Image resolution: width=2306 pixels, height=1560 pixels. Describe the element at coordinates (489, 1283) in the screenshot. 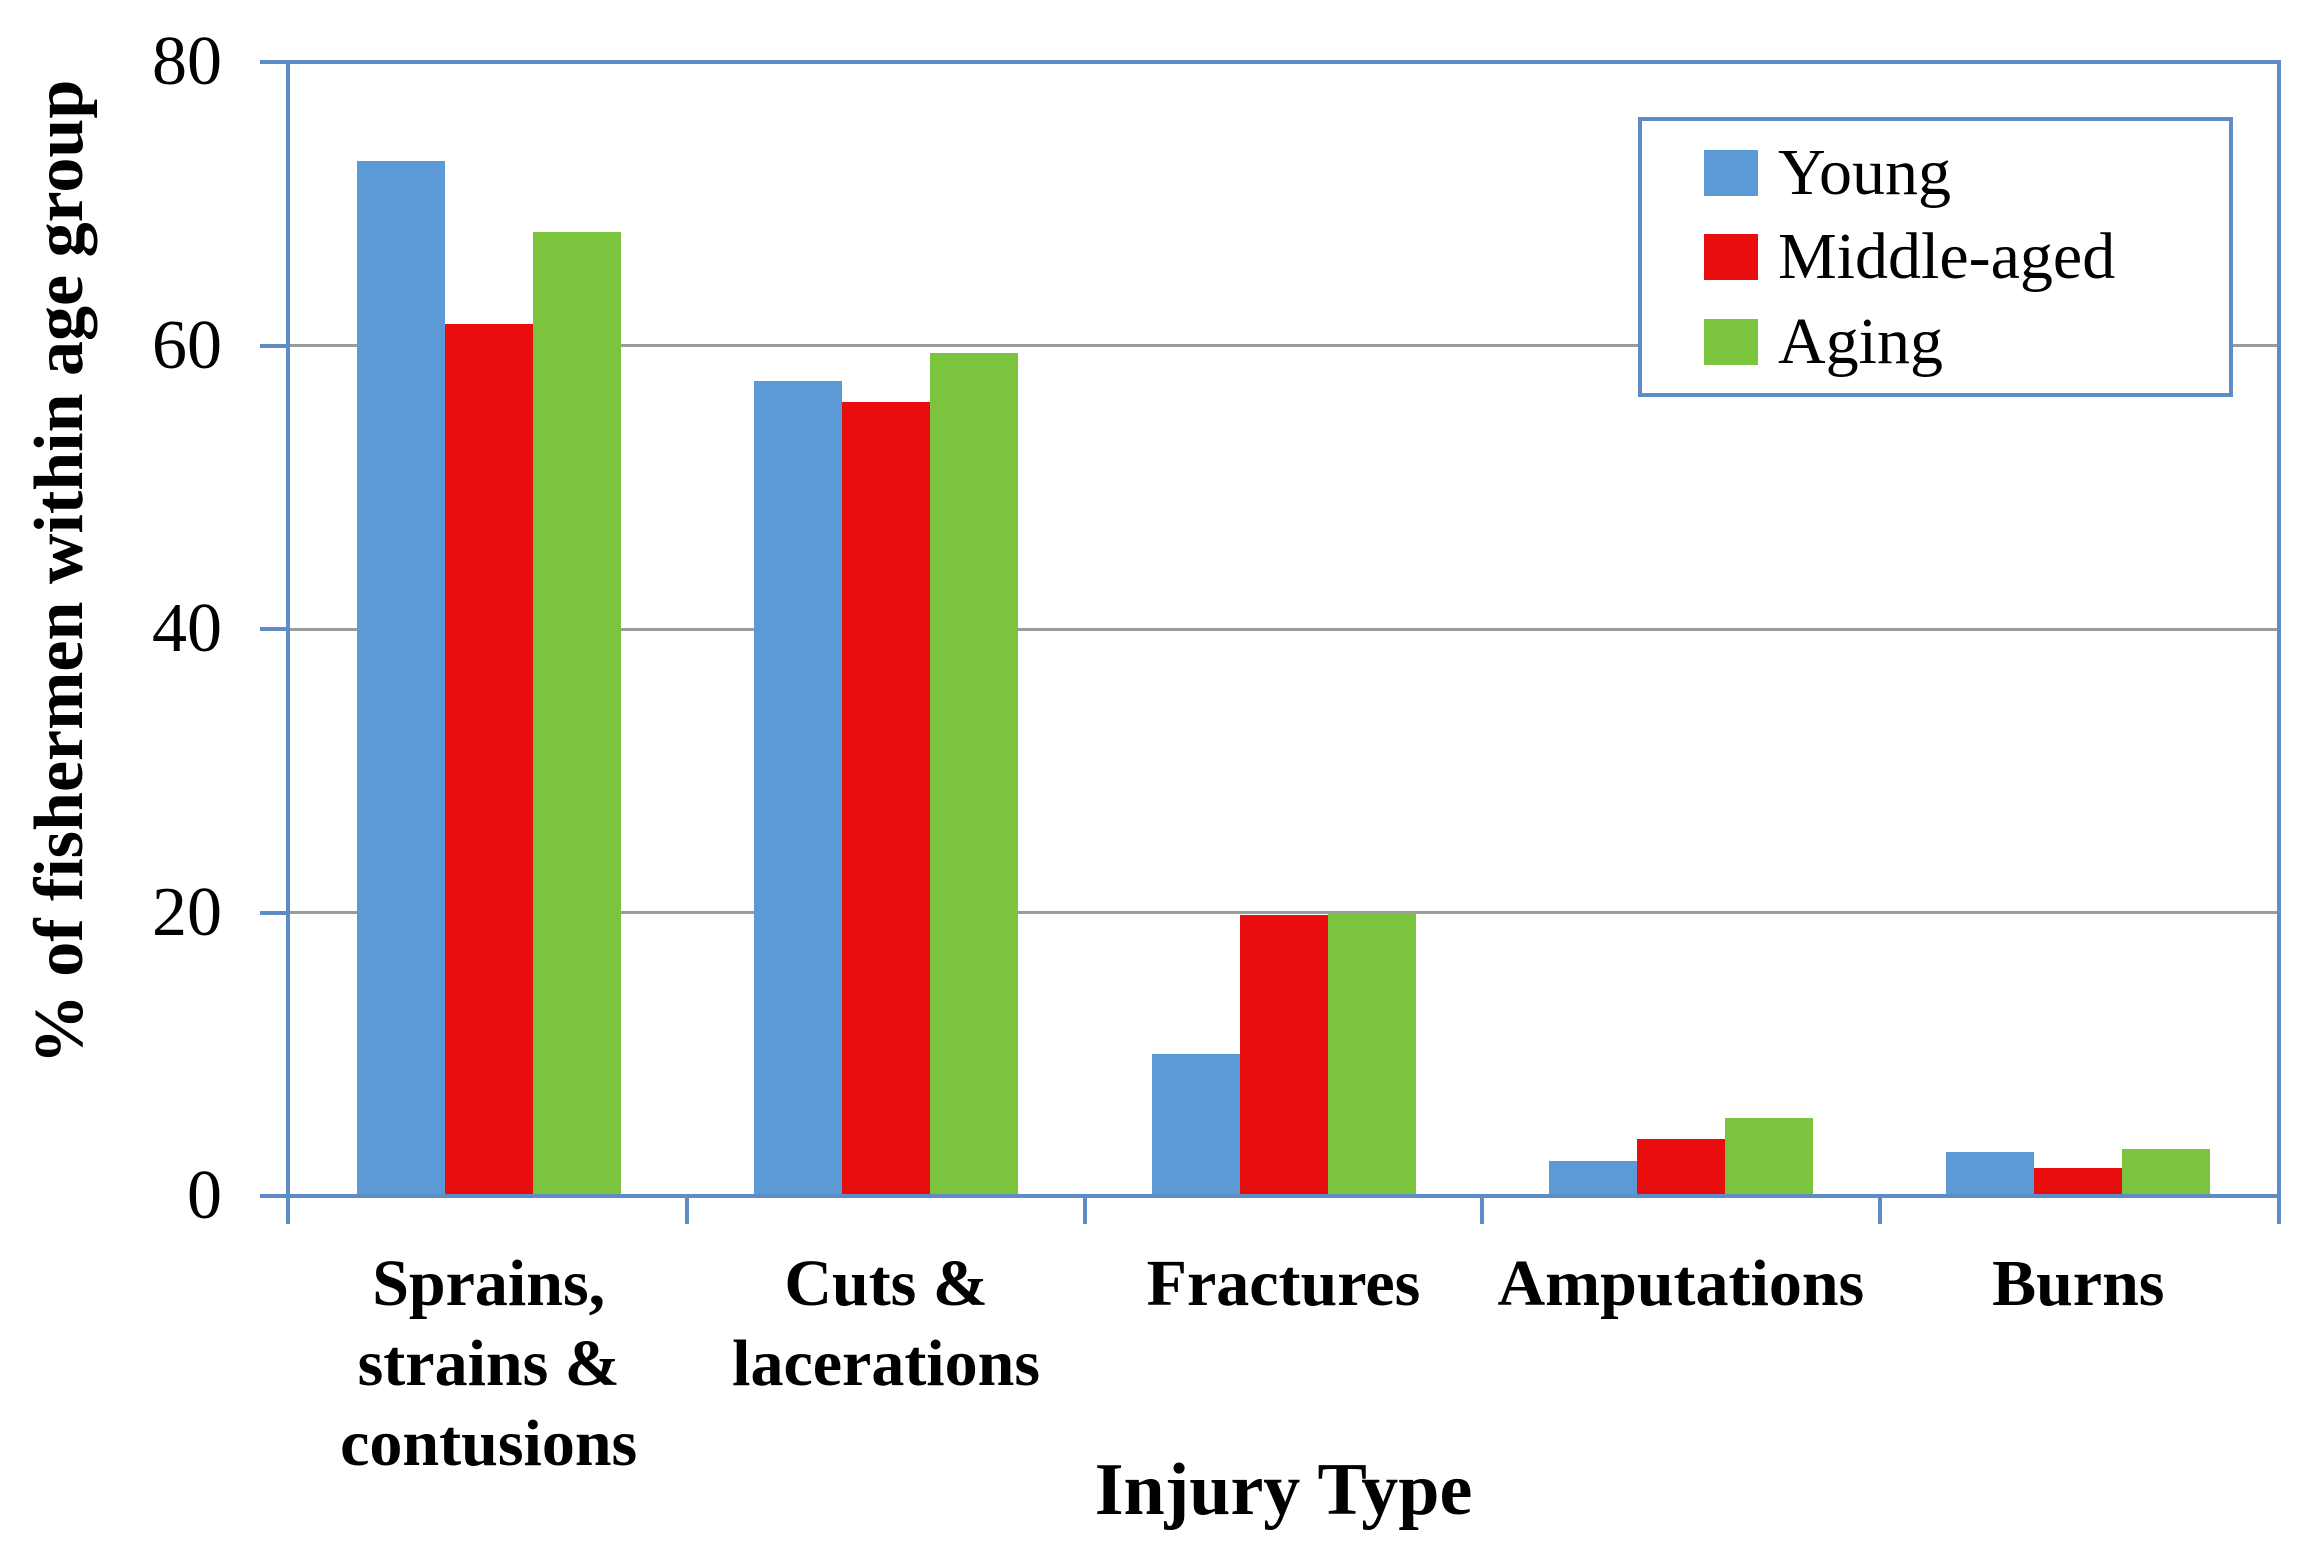

I see `x-category-label-line: Sprains,` at that location.